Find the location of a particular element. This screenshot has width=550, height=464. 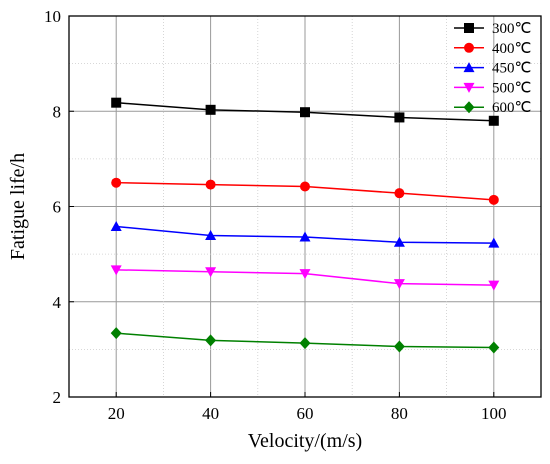

y-tick-label: 6 is located at coordinates (57, 207).